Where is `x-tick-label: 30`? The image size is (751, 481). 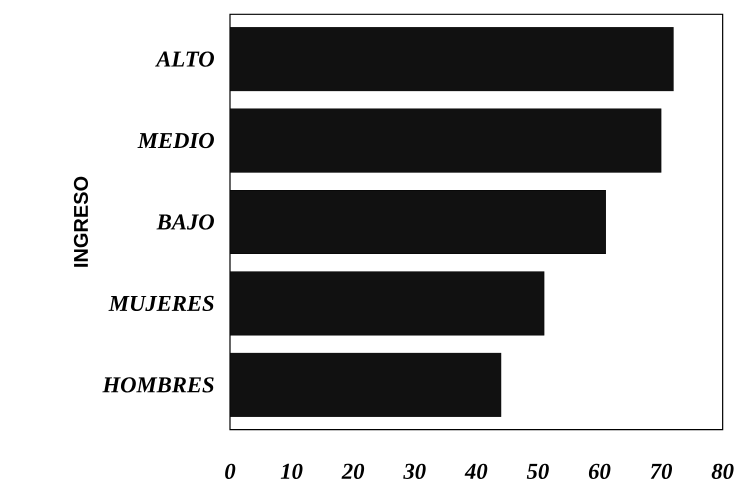 x-tick-label: 30 is located at coordinates (414, 471).